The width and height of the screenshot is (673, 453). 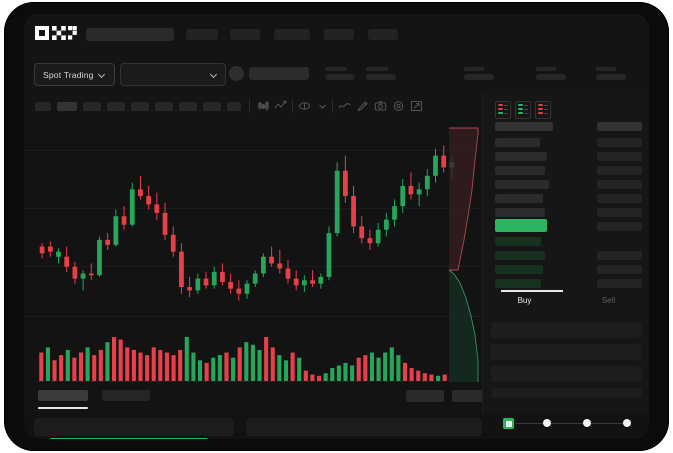 I want to click on candlestick-type-icon, so click(x=263, y=106).